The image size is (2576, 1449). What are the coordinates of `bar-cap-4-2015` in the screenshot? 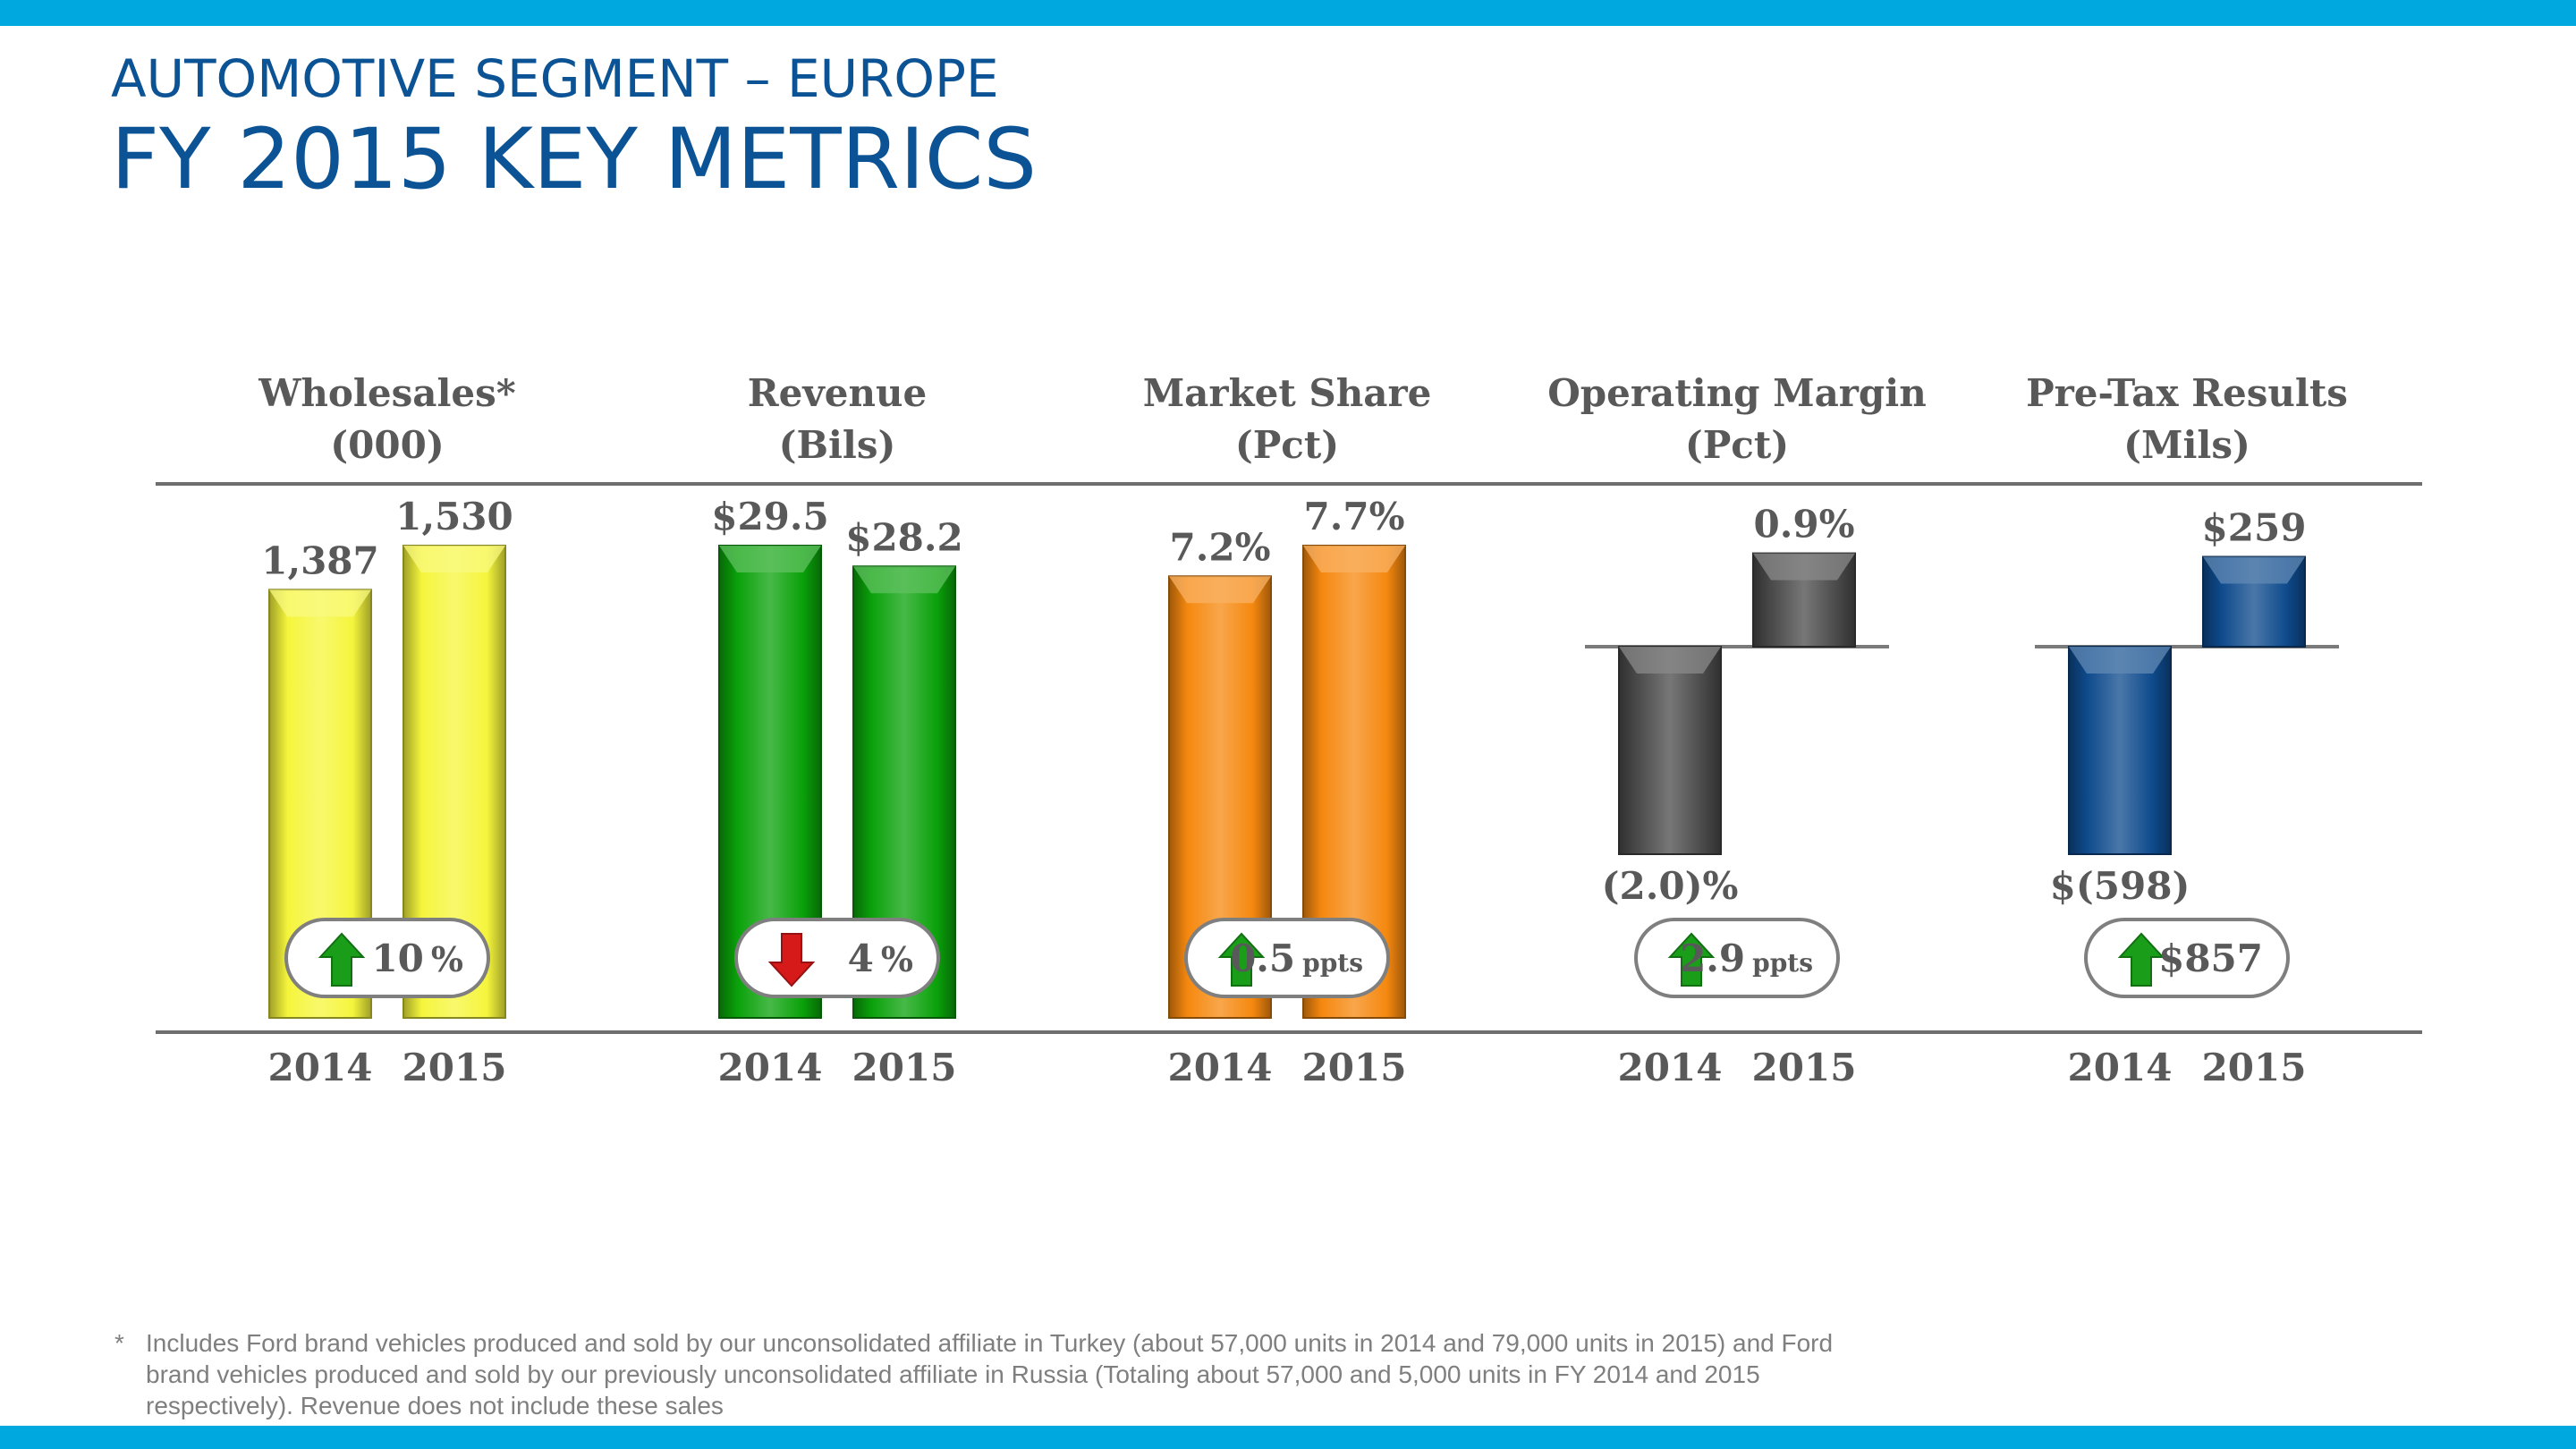 It's located at (1804, 566).